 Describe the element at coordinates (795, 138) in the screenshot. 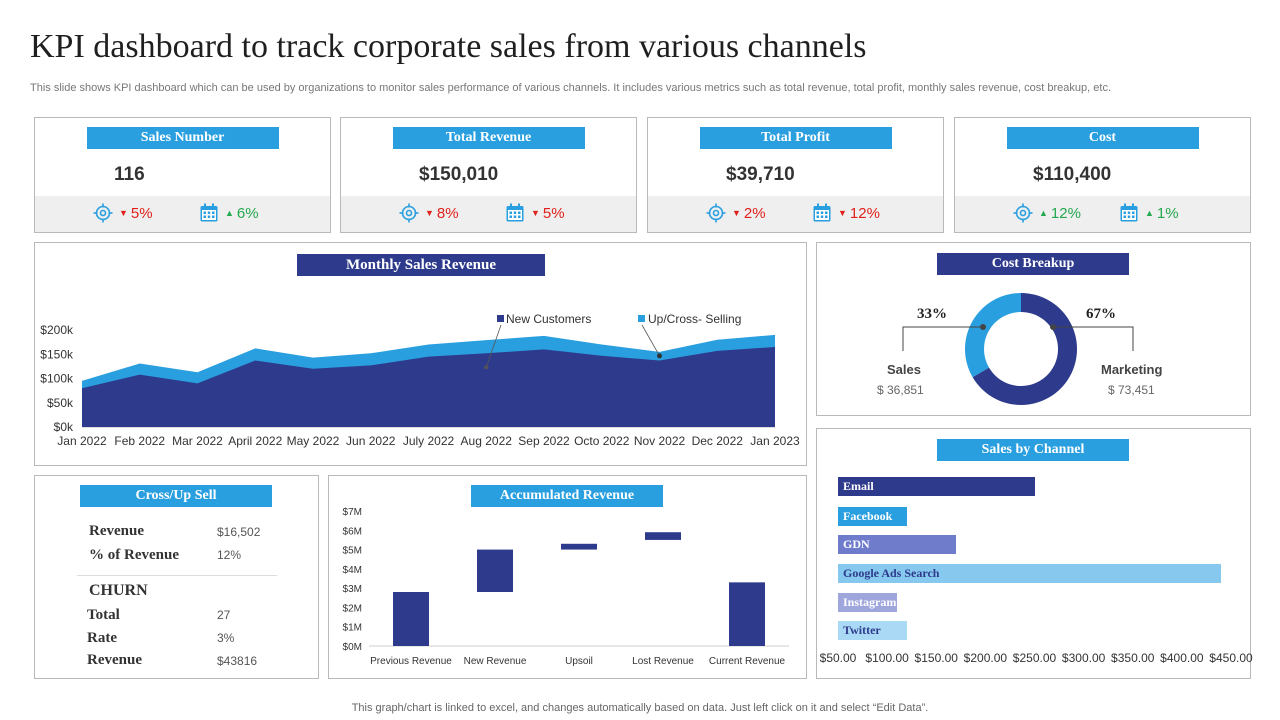

I see `kpi-title: Total Profit` at that location.